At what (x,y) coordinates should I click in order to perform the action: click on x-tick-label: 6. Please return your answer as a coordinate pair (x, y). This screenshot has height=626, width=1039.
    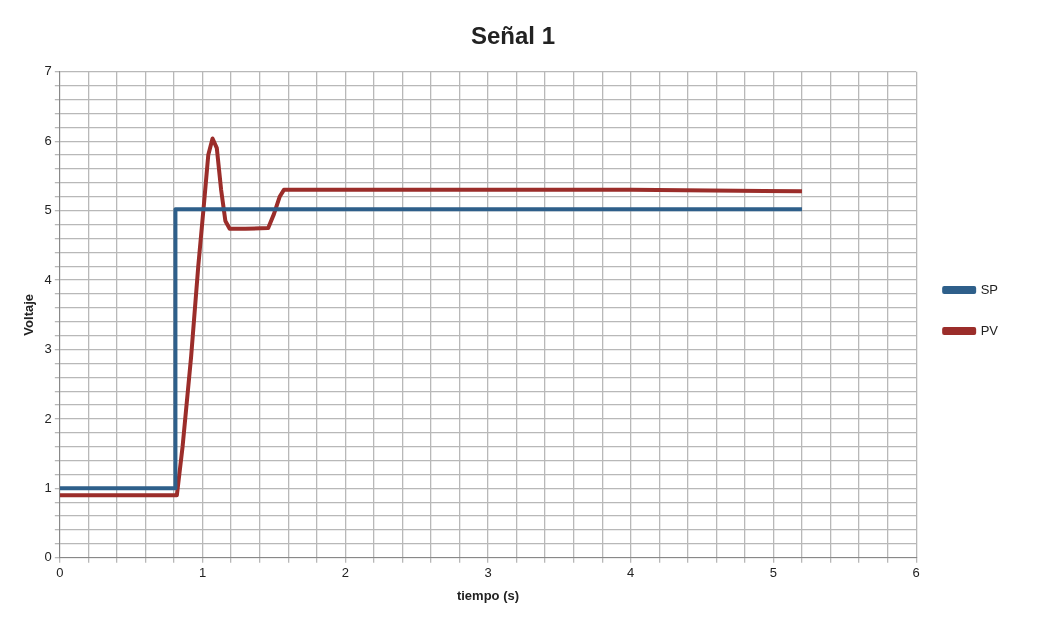
    Looking at the image, I should click on (916, 573).